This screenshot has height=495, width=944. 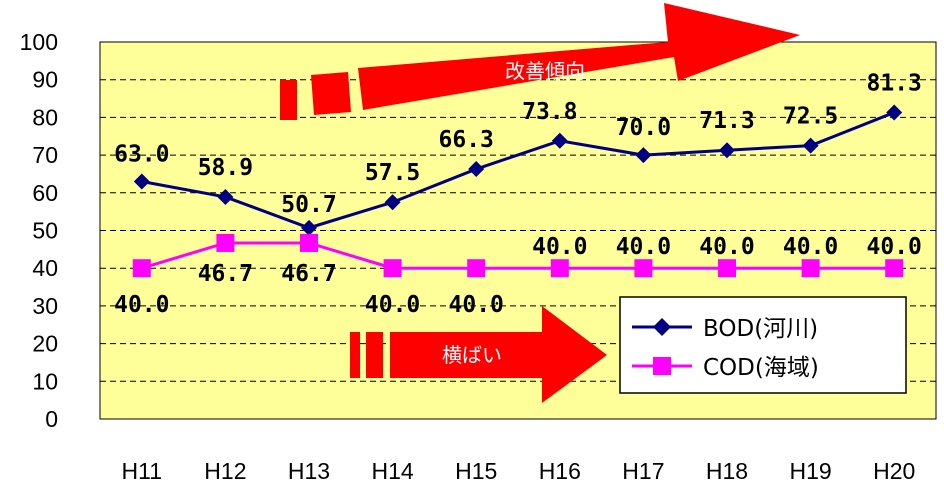 What do you see at coordinates (45, 268) in the screenshot?
I see `y-tick-label: 40` at bounding box center [45, 268].